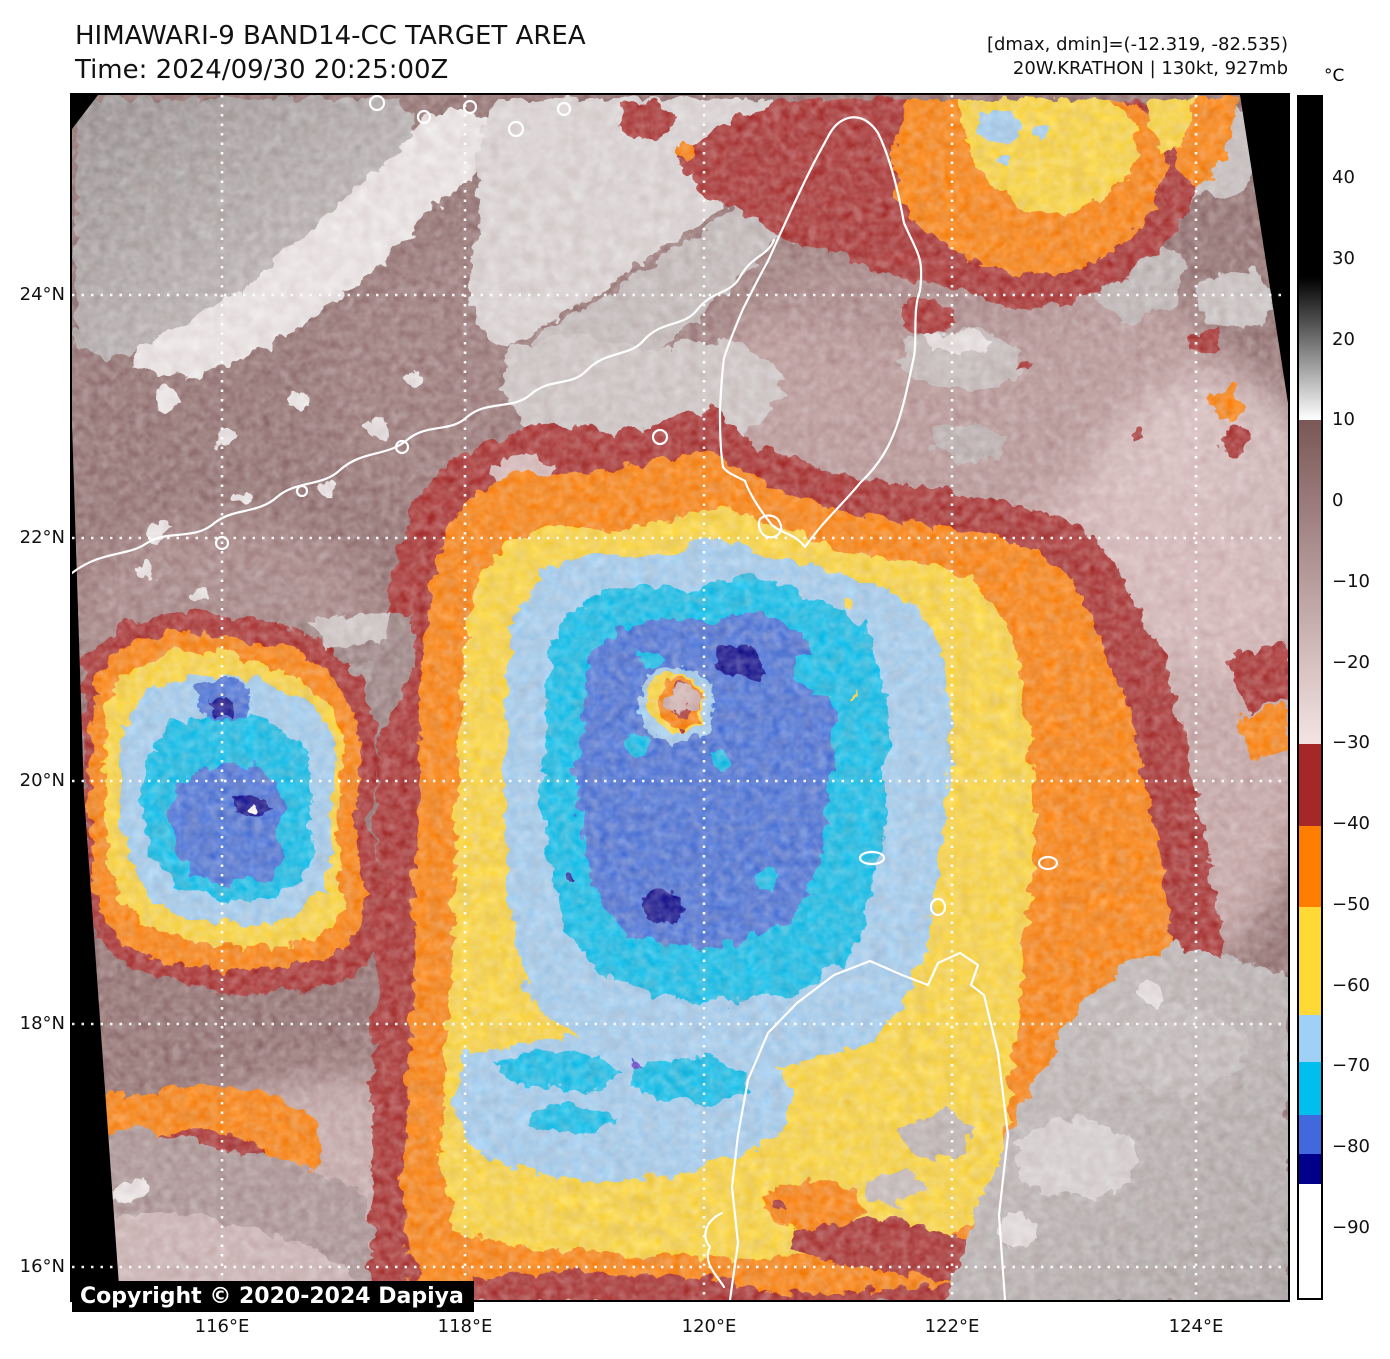  What do you see at coordinates (820, 332) in the screenshot?
I see `taiwan-coastline` at bounding box center [820, 332].